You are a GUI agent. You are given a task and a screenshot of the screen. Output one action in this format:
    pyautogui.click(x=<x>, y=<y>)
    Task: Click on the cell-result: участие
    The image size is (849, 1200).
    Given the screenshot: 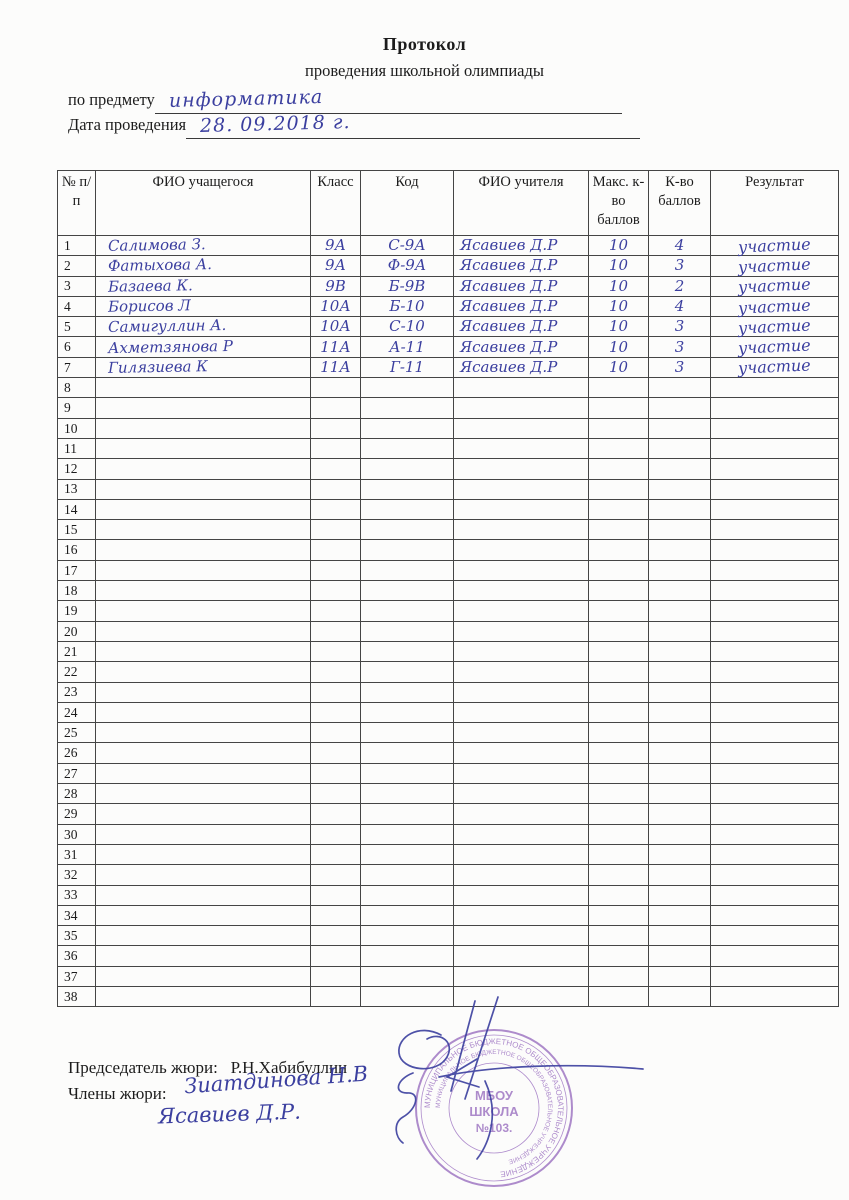 What is the action you would take?
    pyautogui.click(x=774, y=286)
    